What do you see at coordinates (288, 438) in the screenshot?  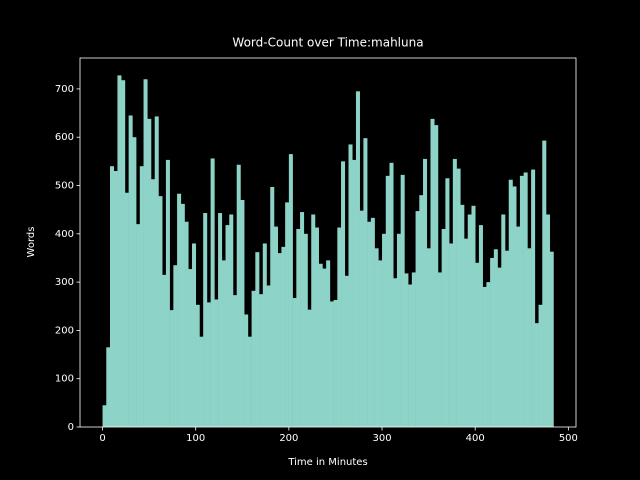 I see `x-tick-label: 200` at bounding box center [288, 438].